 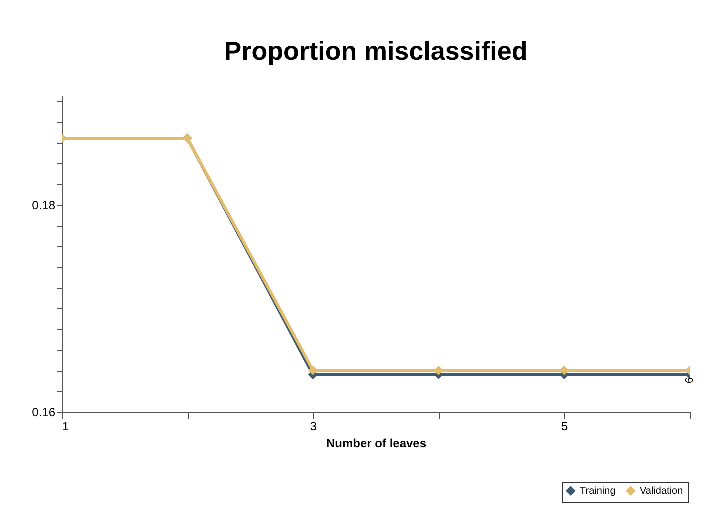 What do you see at coordinates (66, 427) in the screenshot?
I see `x-tick-label: 1` at bounding box center [66, 427].